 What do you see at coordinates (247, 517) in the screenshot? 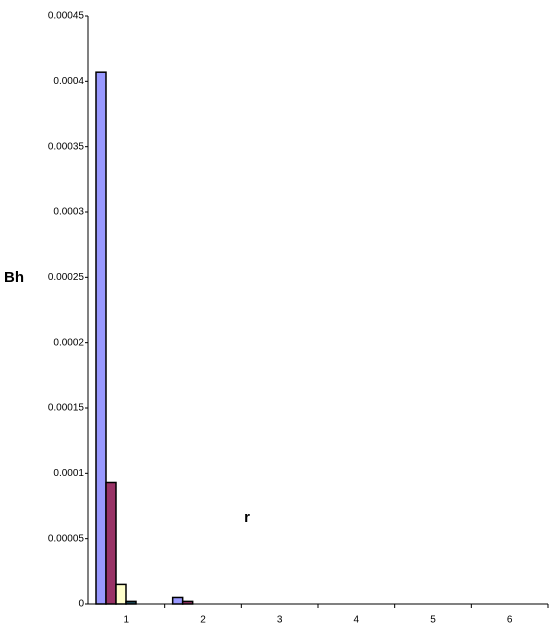
I see `x-axis-title: r` at bounding box center [247, 517].